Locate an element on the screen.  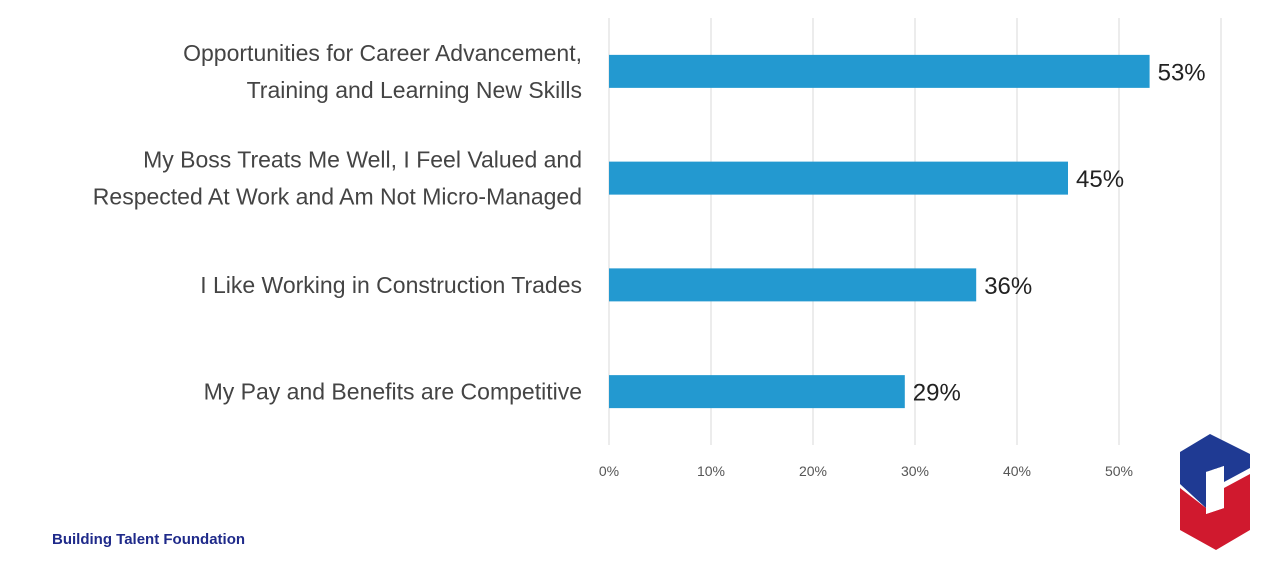
x-tick-label: 10% is located at coordinates (711, 471).